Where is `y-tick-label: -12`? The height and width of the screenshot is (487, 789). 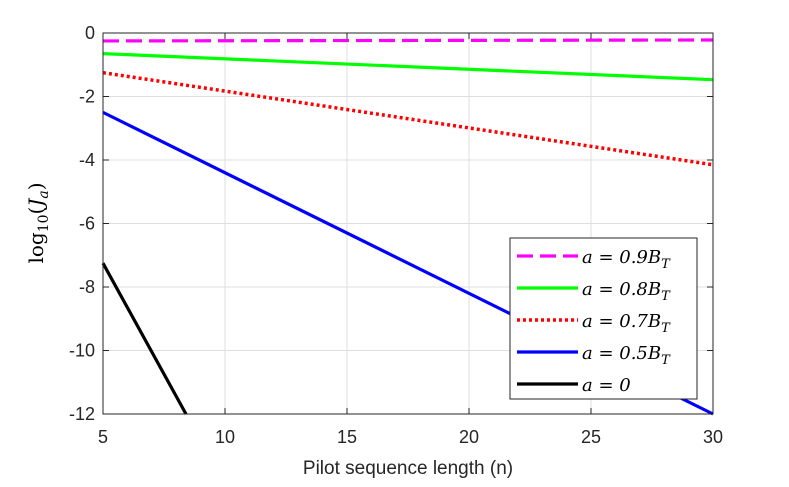 y-tick-label: -12 is located at coordinates (82, 414).